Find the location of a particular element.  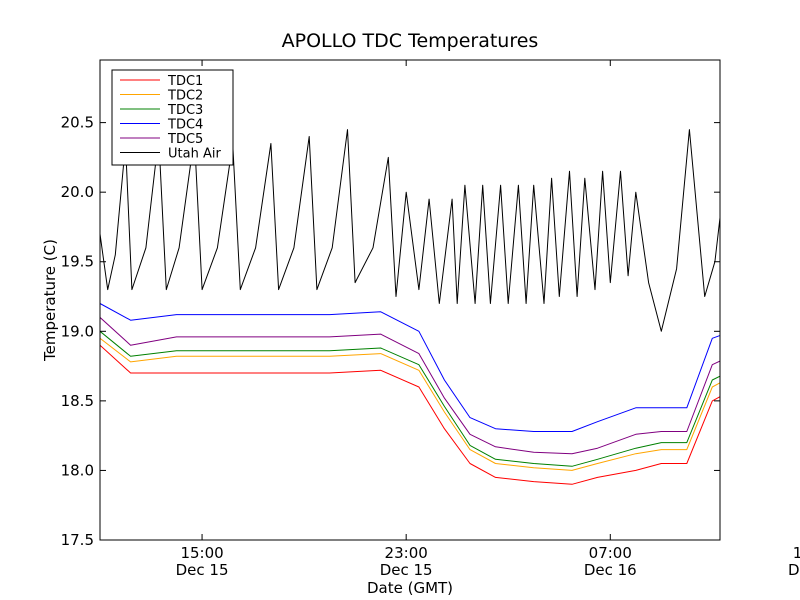

legend-box is located at coordinates (172, 117).